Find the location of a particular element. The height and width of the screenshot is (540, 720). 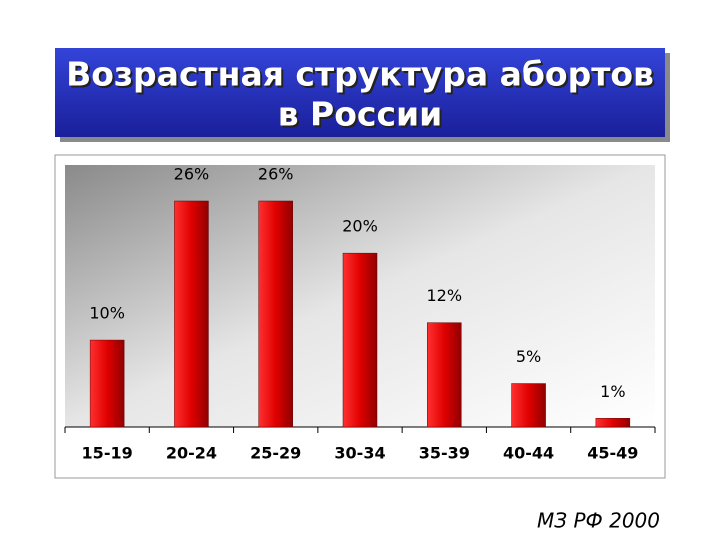

title-shade: Возрастная структура абортов is located at coordinates (362, 76).